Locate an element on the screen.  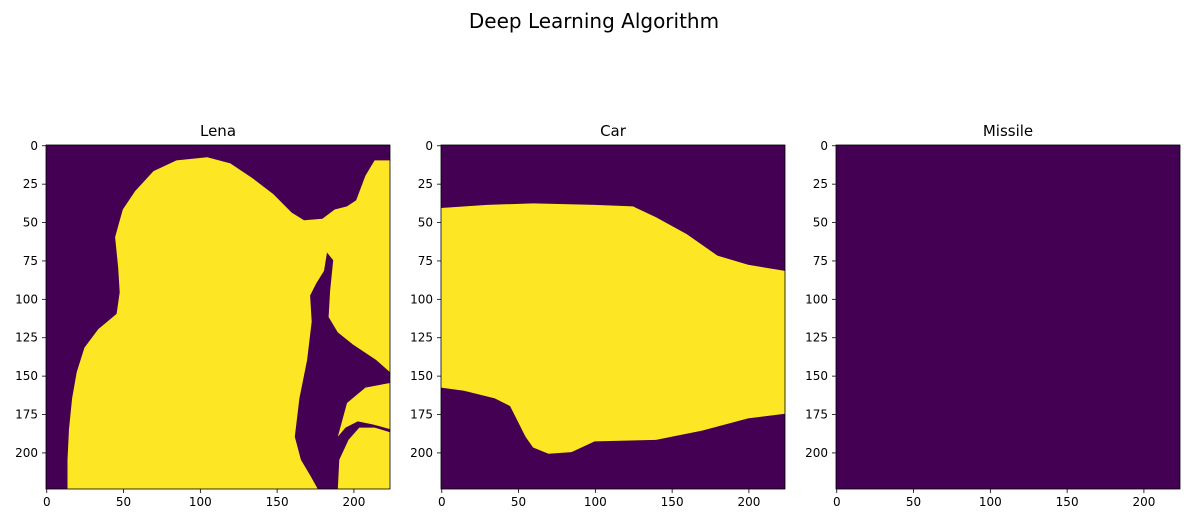
panel-title-missile: Missile is located at coordinates (1008, 131).